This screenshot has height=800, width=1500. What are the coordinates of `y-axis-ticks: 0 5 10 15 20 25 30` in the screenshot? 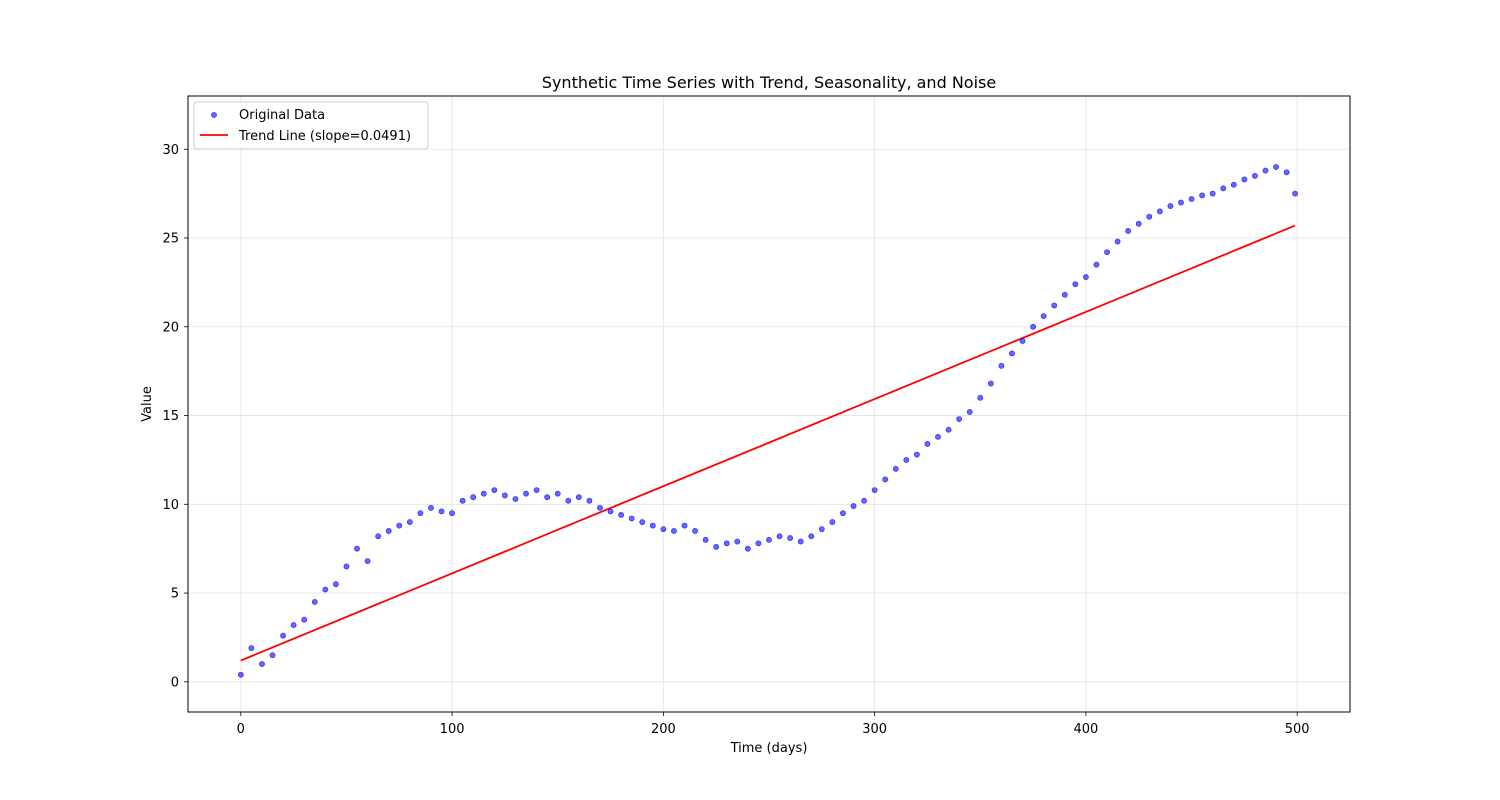 It's located at (175, 416).